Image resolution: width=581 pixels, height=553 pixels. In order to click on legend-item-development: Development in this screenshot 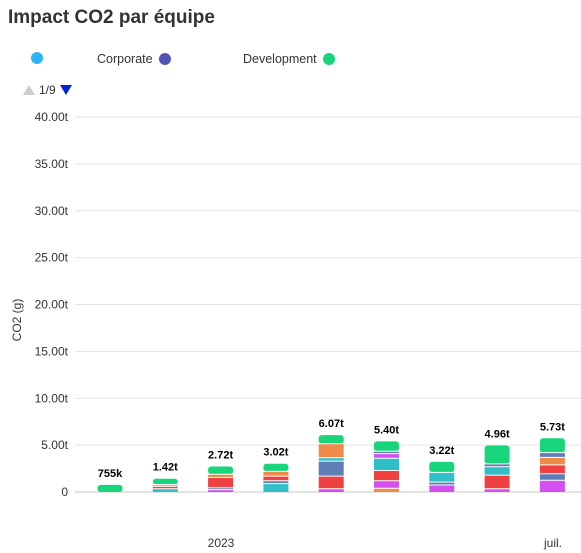, I will do `click(289, 59)`.